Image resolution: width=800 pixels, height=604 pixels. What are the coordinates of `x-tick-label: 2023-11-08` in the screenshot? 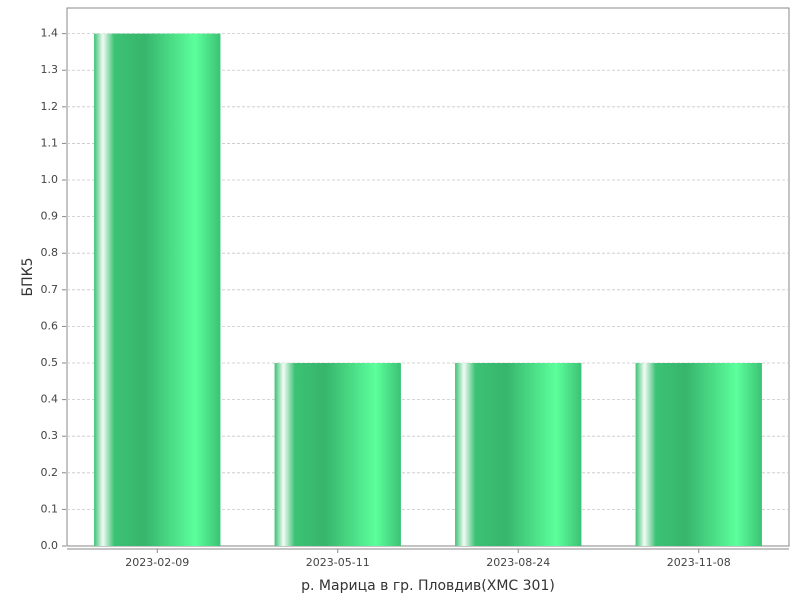 It's located at (699, 562).